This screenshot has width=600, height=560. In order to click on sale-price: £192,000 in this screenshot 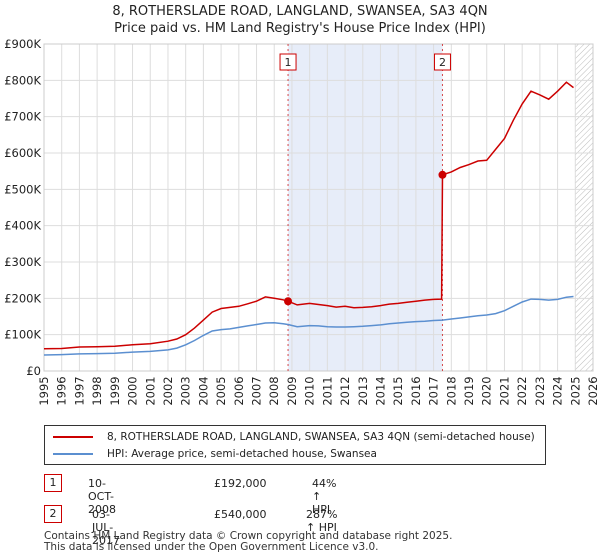, I will do `click(240, 483)`.